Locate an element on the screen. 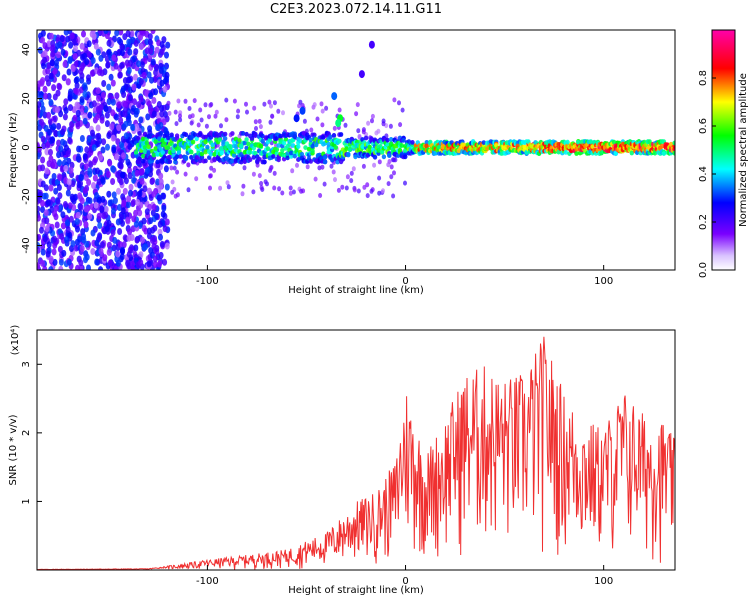 Image resolution: width=750 pixels, height=600 pixels. colorbar-tick-label: 0.8 is located at coordinates (703, 78).